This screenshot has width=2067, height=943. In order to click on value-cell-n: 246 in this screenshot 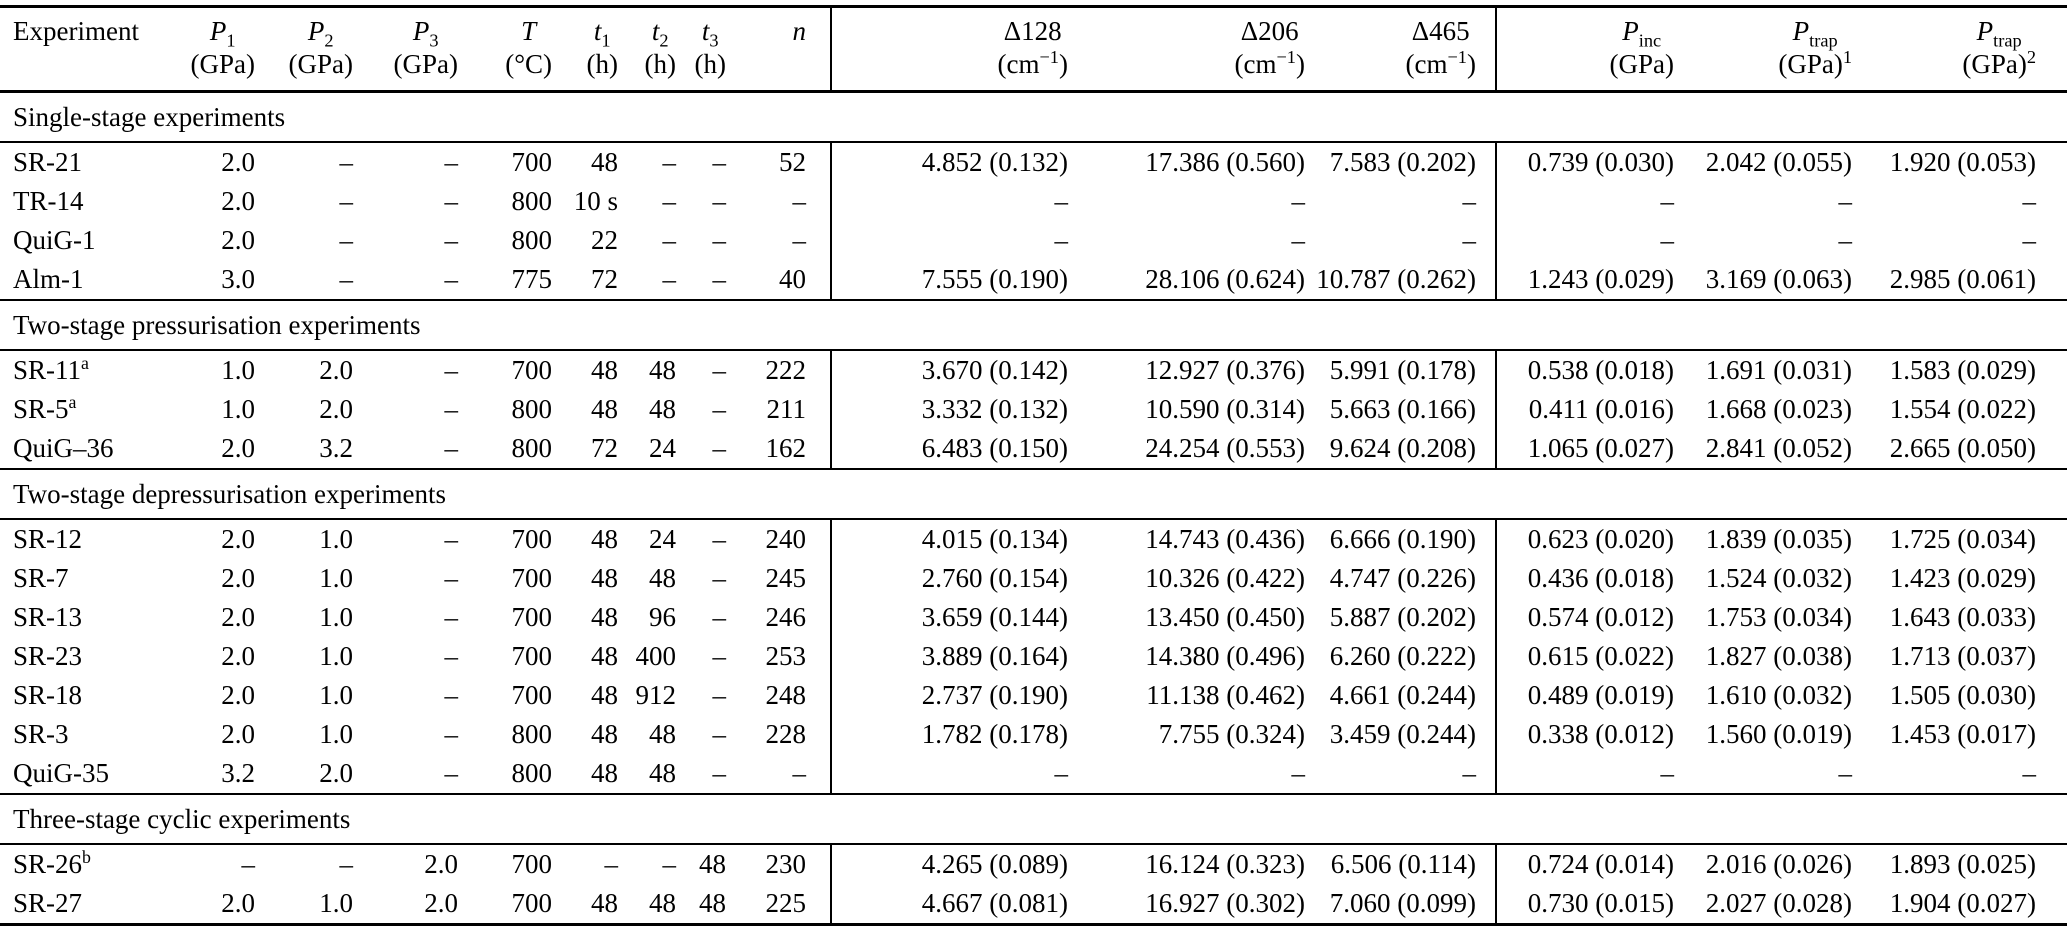, I will do `click(780, 617)`.